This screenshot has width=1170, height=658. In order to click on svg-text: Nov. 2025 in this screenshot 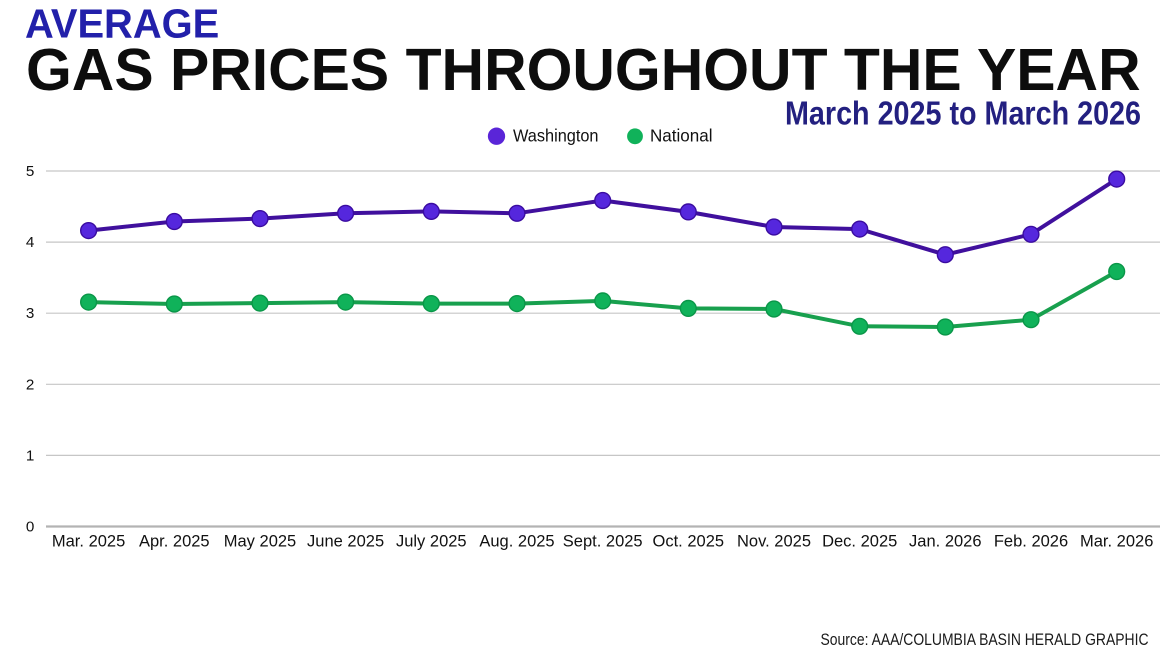, I will do `click(774, 542)`.